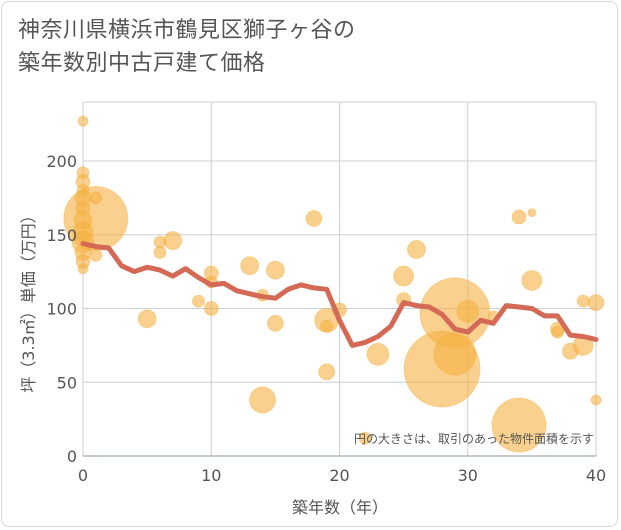  Describe the element at coordinates (468, 475) in the screenshot. I see `x-tick-label: 30` at that location.